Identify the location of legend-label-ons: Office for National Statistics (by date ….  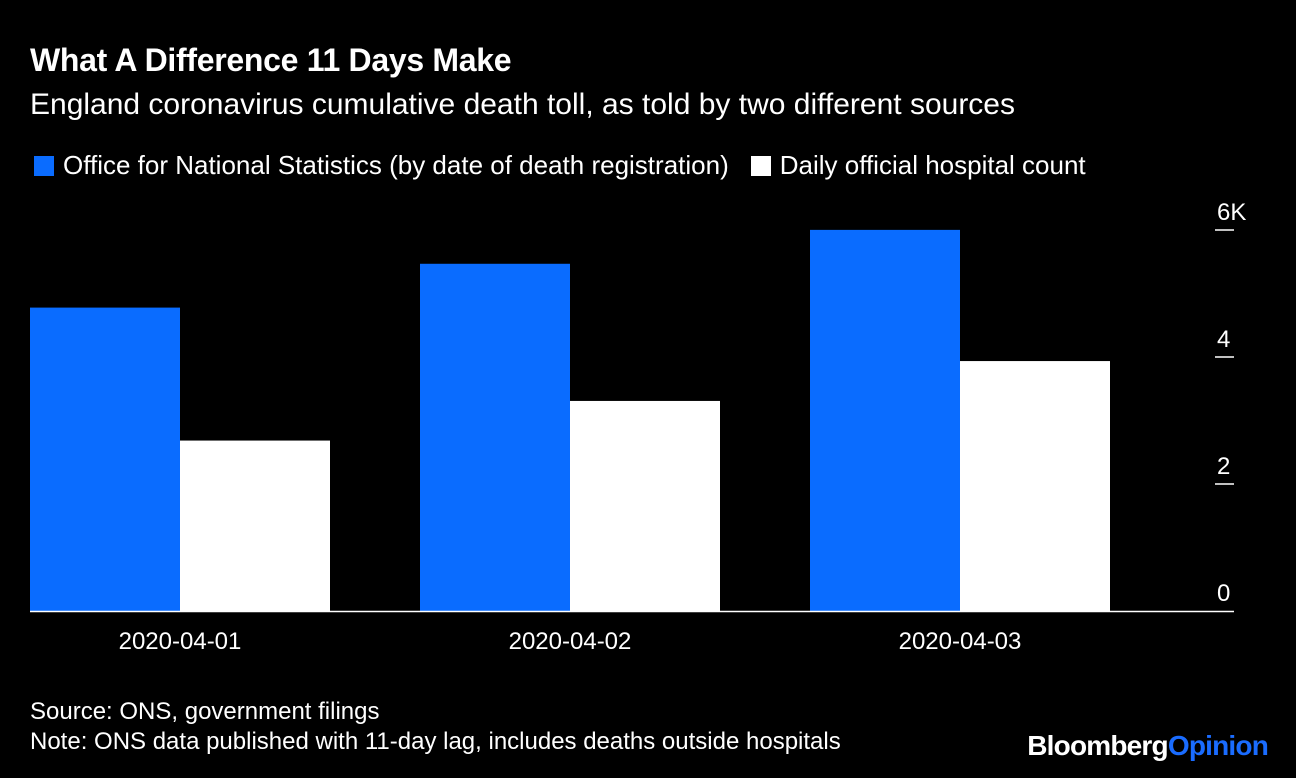
(396, 165).